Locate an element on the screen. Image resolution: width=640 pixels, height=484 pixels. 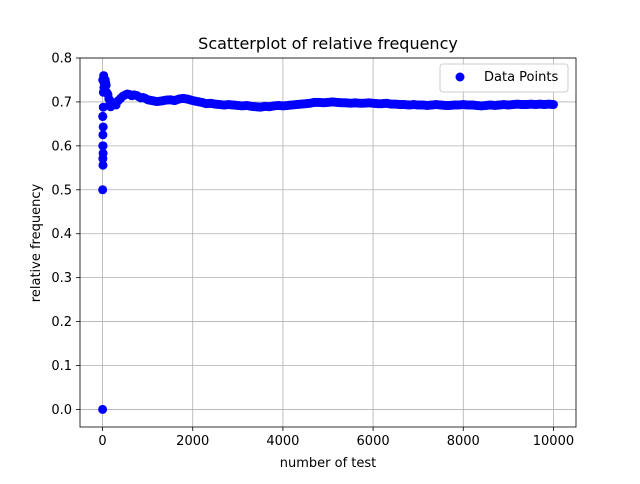
x-tick-label: 8000 is located at coordinates (463, 441).